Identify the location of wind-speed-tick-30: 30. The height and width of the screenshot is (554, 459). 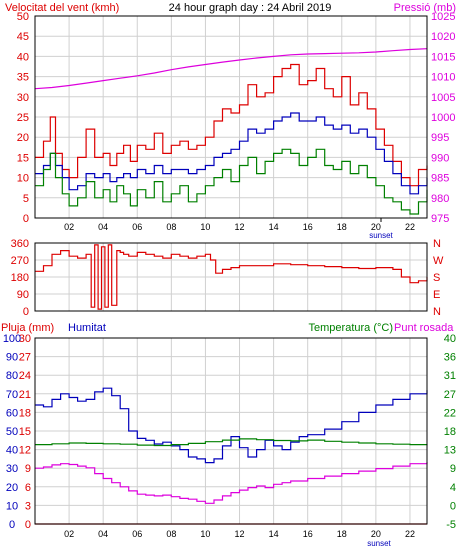
(23, 98).